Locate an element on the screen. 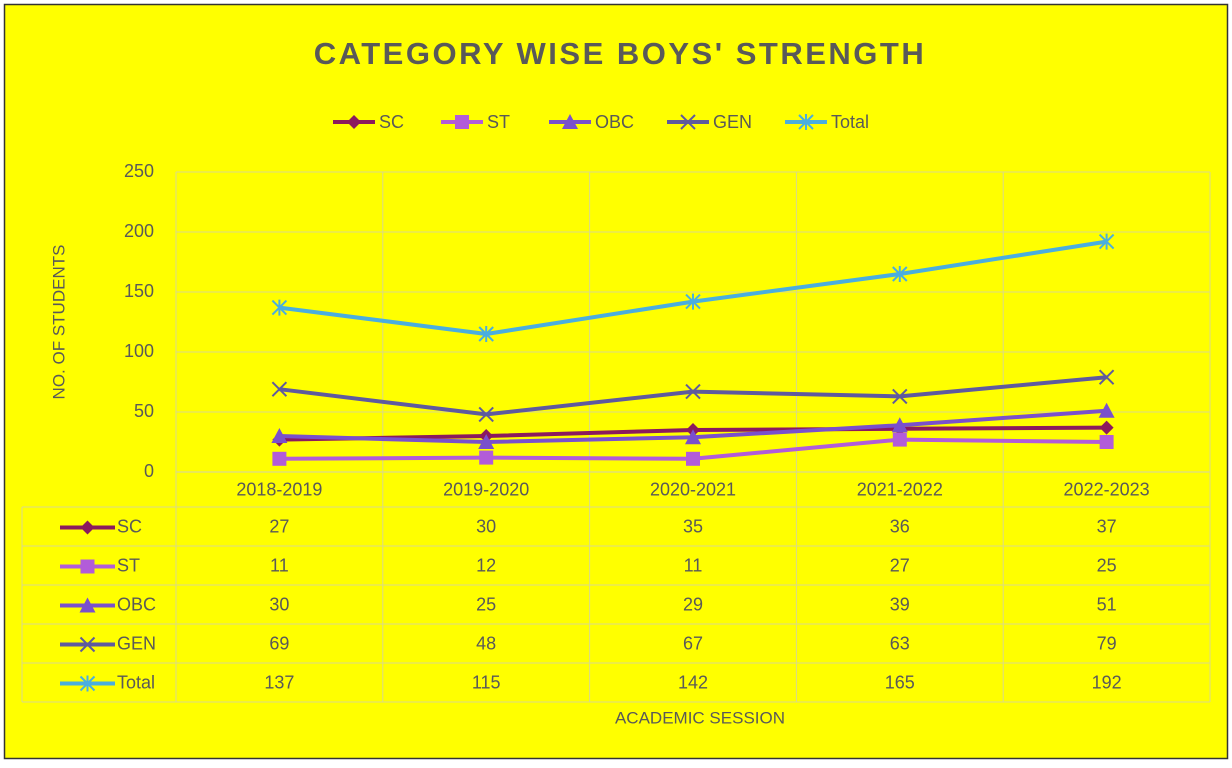 The width and height of the screenshot is (1232, 768). table-cell: 69 is located at coordinates (279, 643).